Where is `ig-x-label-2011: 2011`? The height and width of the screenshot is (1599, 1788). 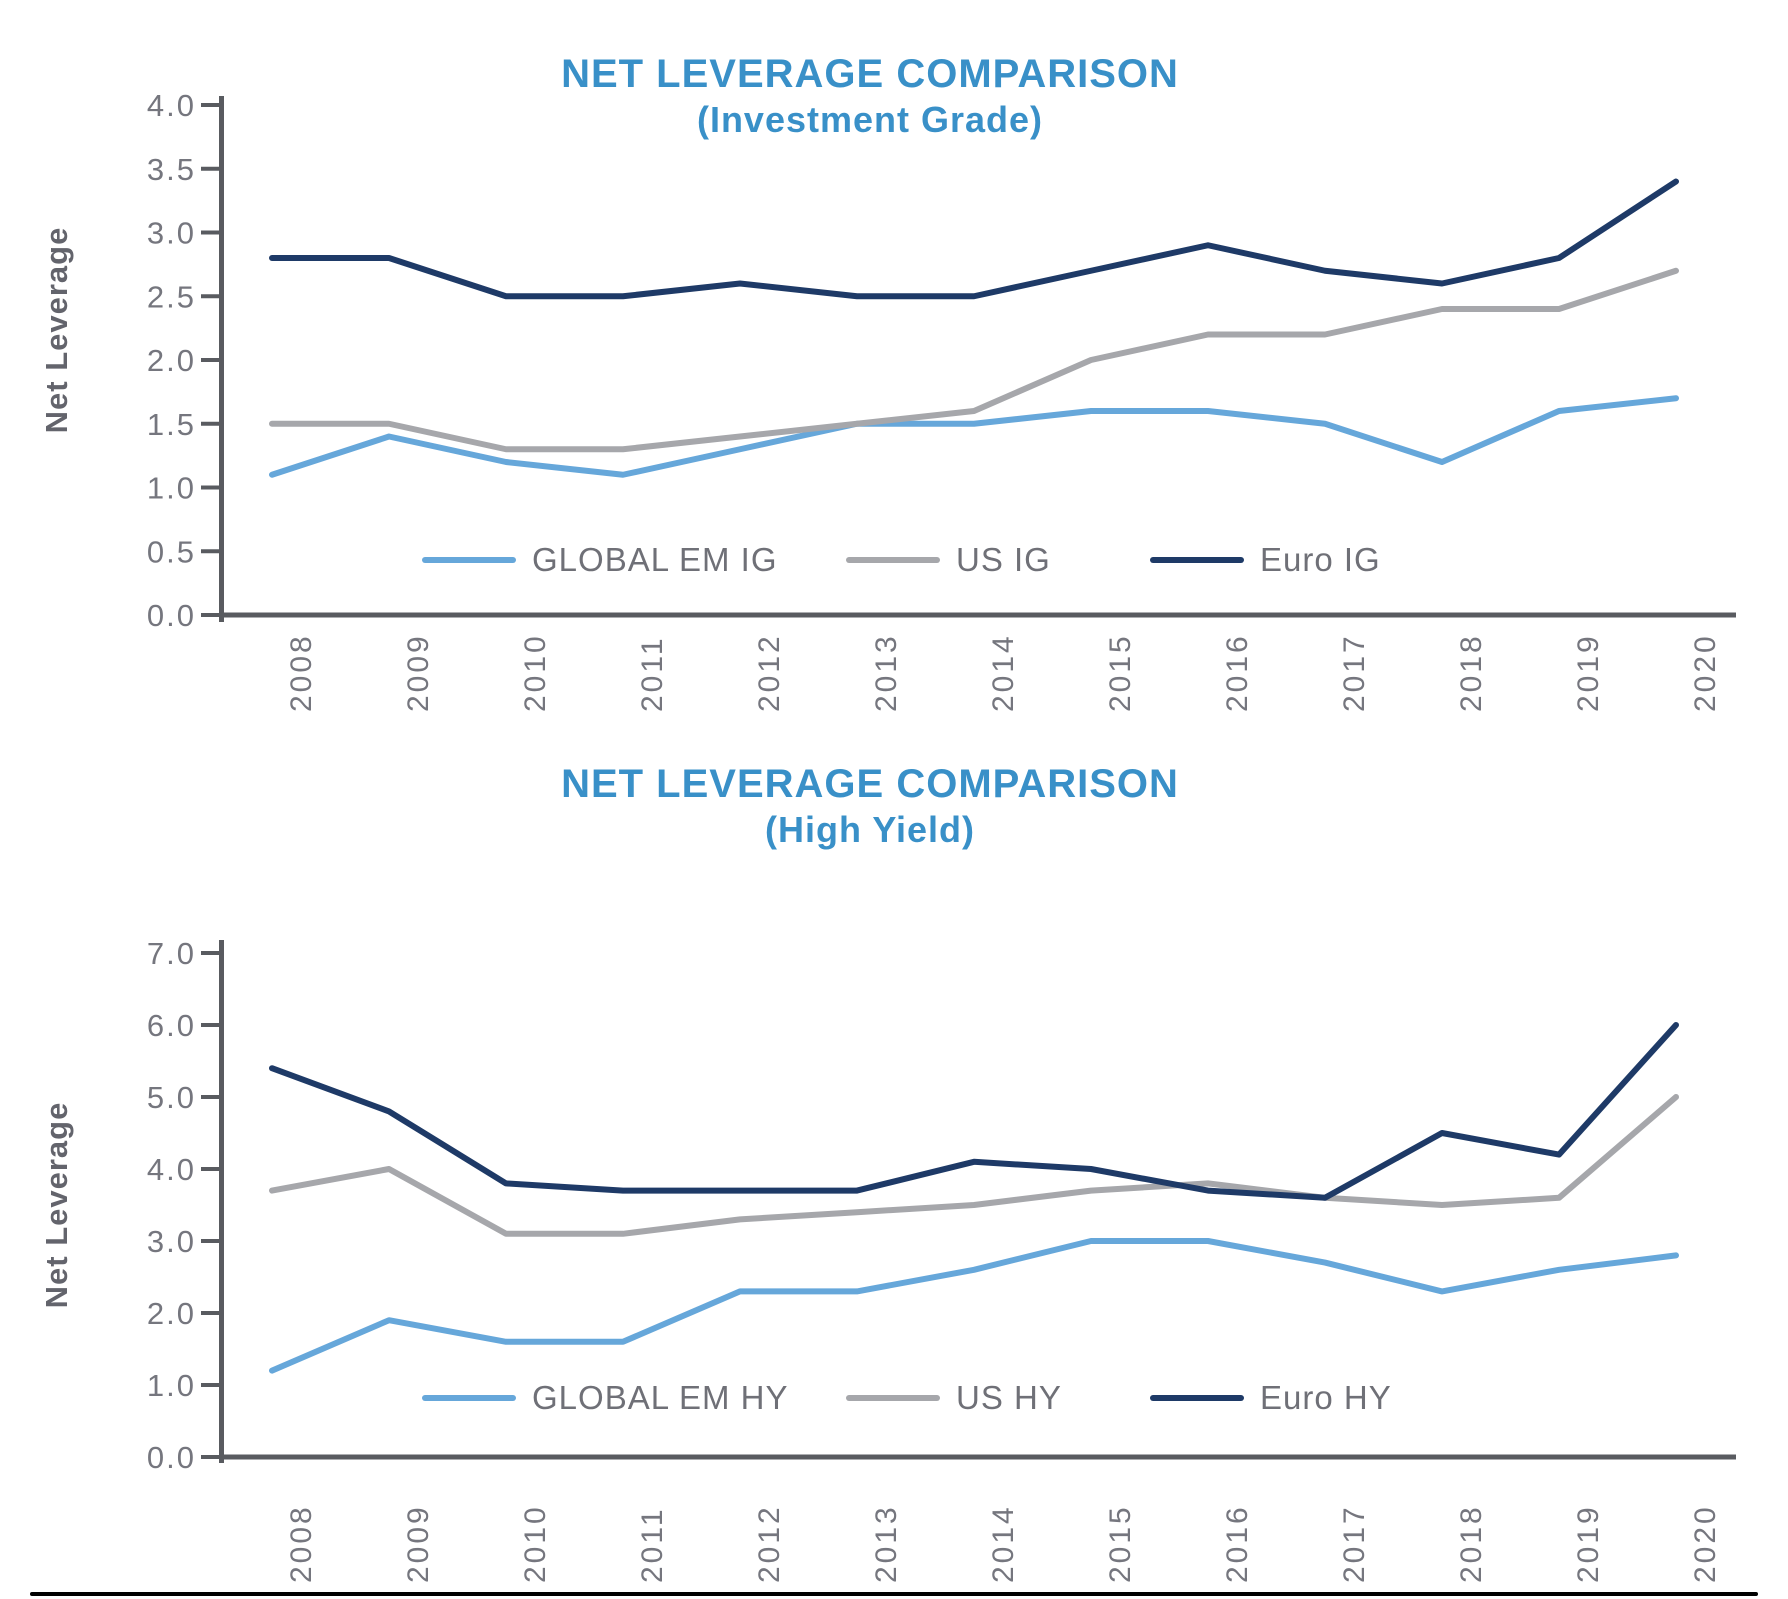
ig-x-label-2011: 2011 is located at coordinates (652, 673).